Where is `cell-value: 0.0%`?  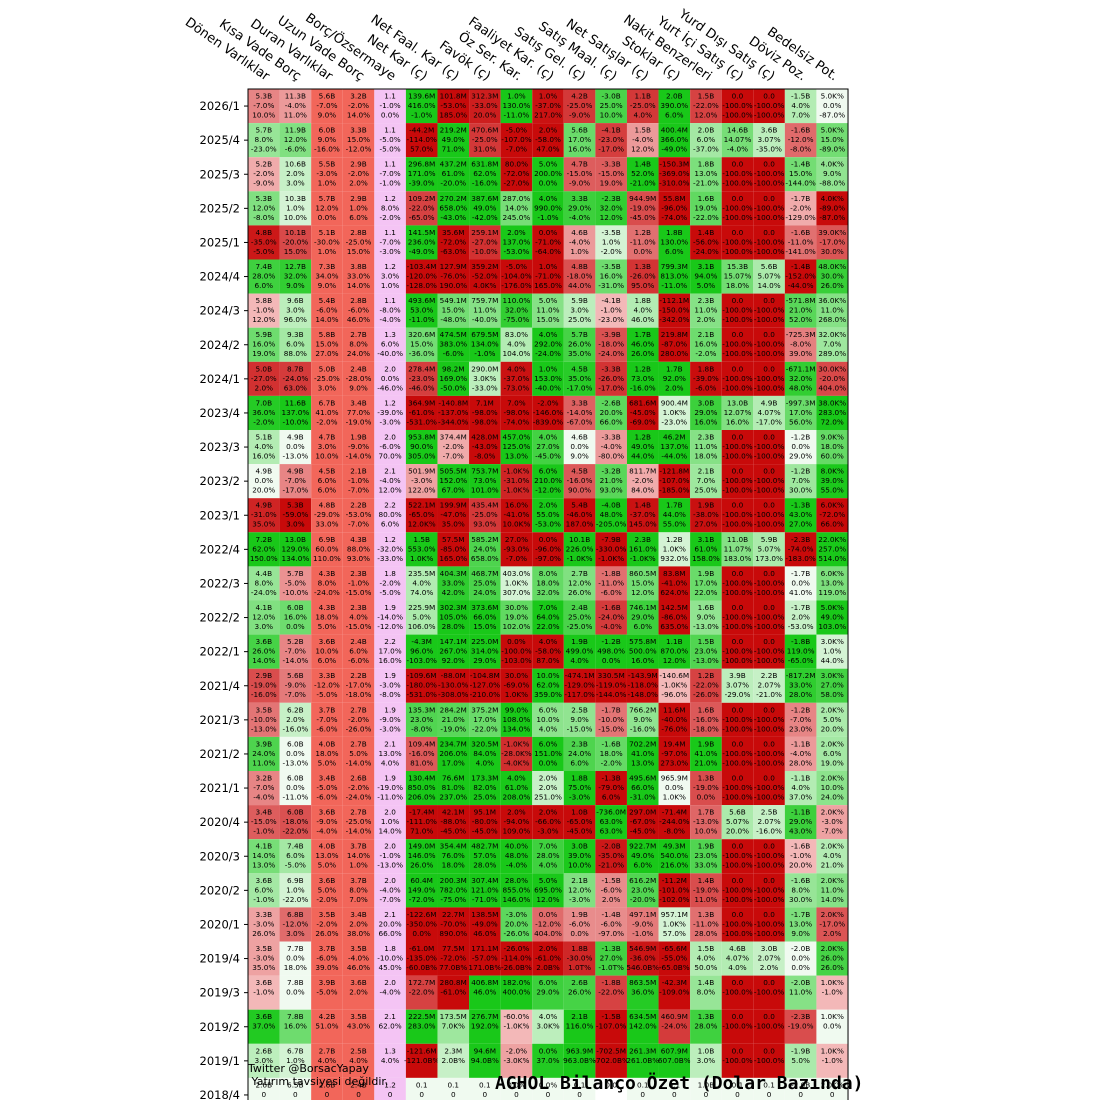
cell-value: 0.0% is located at coordinates (390, 115).